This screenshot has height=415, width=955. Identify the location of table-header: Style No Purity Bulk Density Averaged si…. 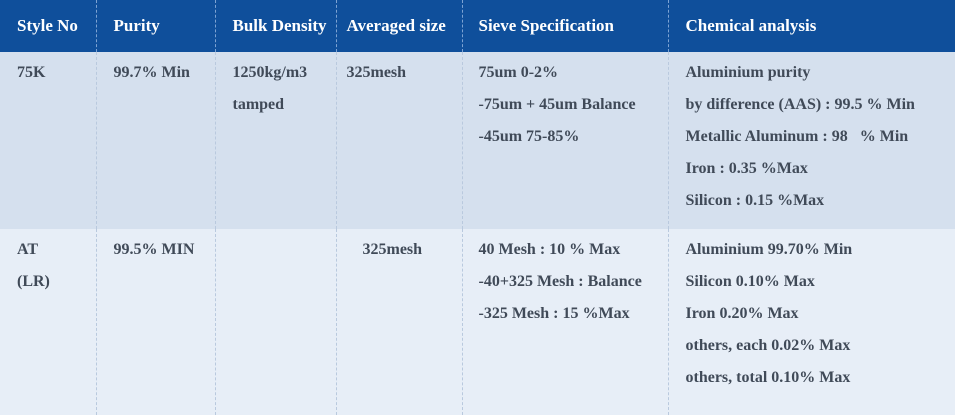
(477, 26).